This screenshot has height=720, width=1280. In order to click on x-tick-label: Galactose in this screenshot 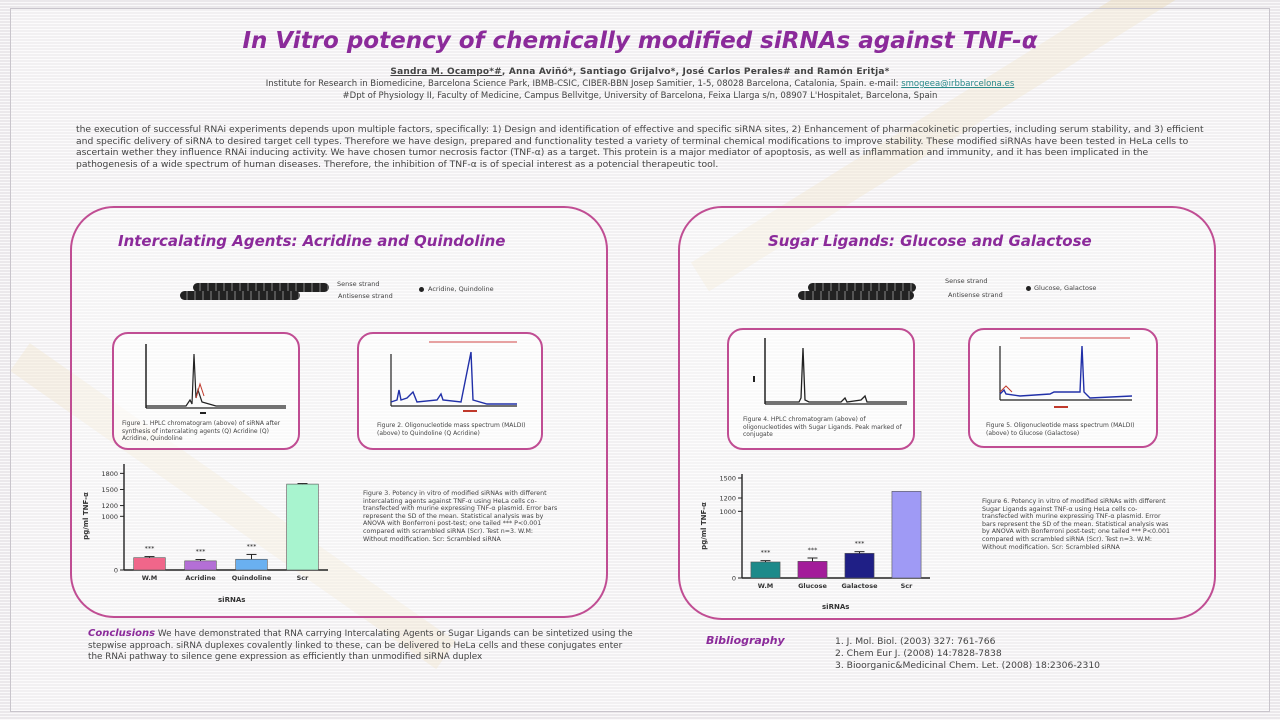, I will do `click(859, 586)`.